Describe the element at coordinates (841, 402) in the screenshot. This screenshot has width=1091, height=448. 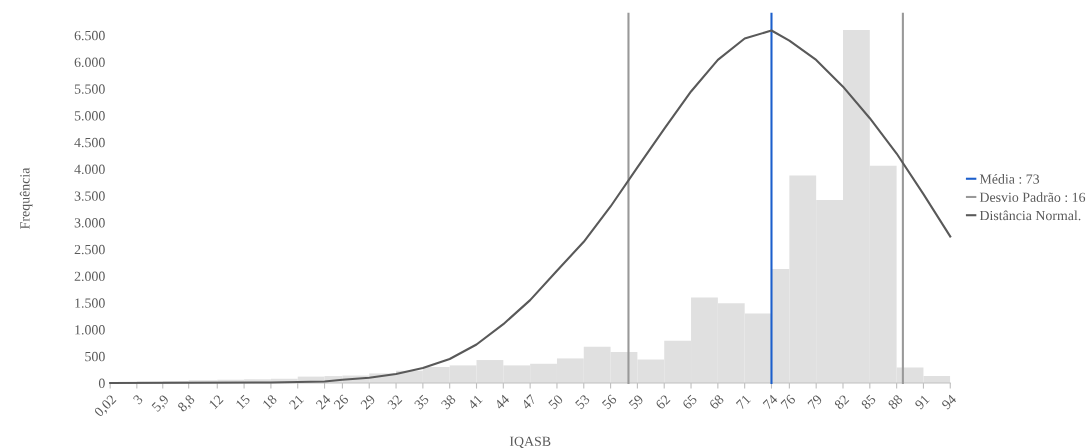
I see `x-tick-label: 82` at that location.